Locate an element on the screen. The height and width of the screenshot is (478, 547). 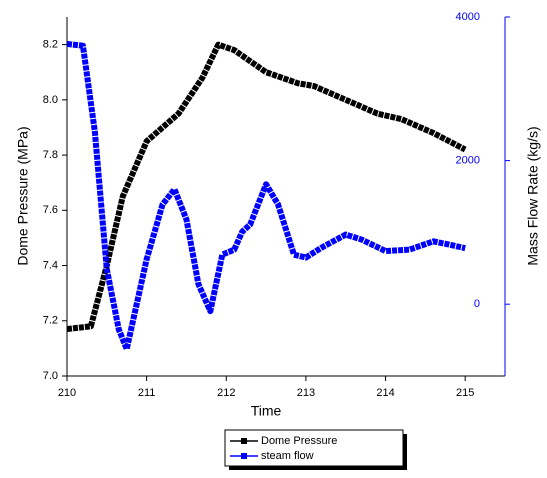
y2-axis-label: Mass Flow Rate (kg/s) is located at coordinates (533, 195).